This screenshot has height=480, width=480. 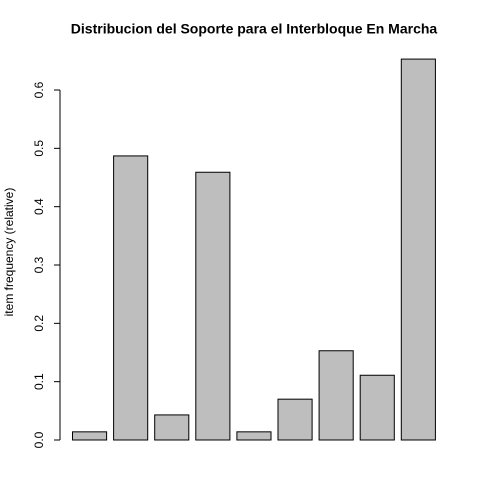 I want to click on y-axis-label: item frequency (relative), so click(x=9, y=252).